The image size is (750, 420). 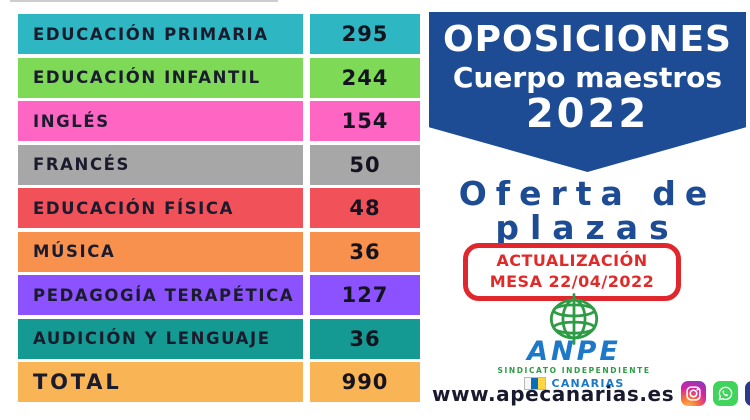 I want to click on anpe-logo: ANPE SINDICATO INDEPENDIENTE CANARIAS, so click(x=574, y=341).